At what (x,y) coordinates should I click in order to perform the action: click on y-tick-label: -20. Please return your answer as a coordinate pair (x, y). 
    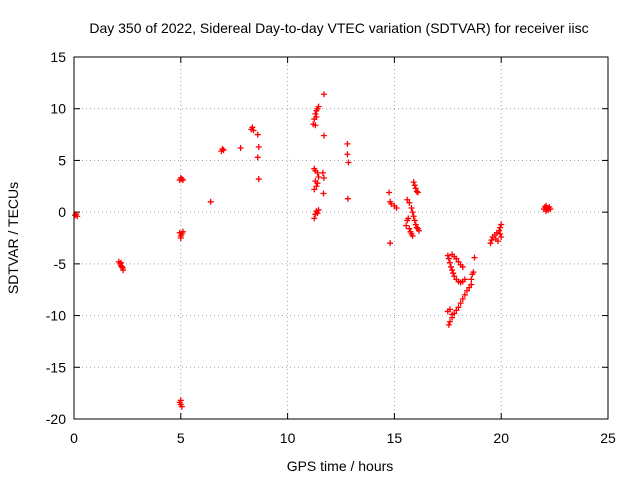
    Looking at the image, I should click on (56, 419).